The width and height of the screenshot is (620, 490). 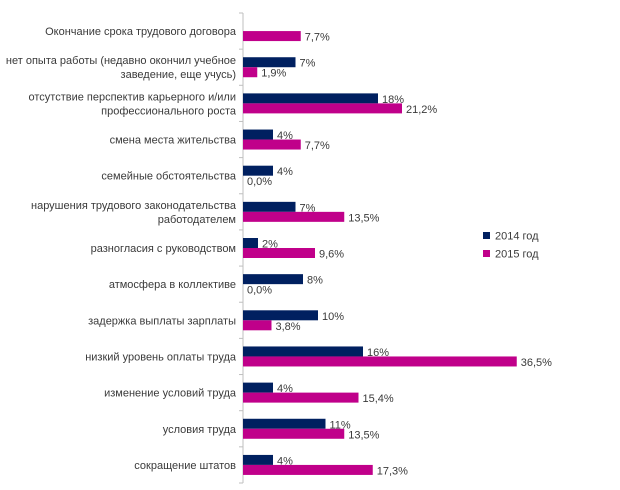 I want to click on category-label: изменение условий труда, so click(x=170, y=394).